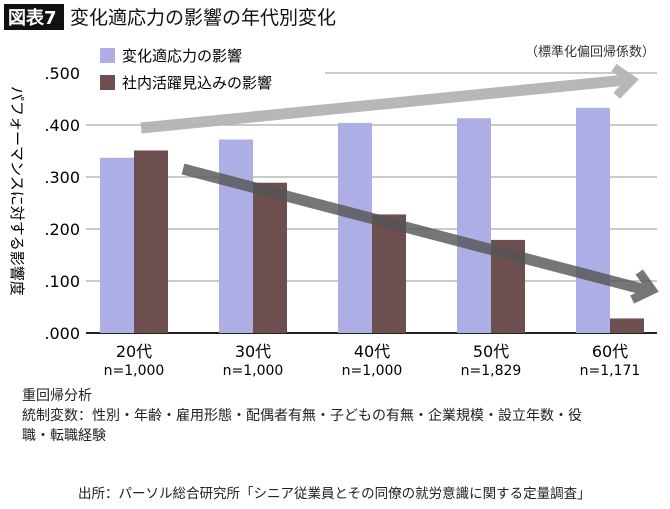  Describe the element at coordinates (610, 371) in the screenshot. I see `x-tick-sample-size: n=1,171` at that location.